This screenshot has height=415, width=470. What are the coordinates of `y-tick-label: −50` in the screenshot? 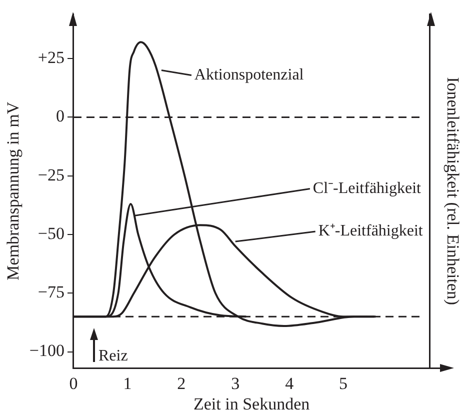 It's located at (51, 233).